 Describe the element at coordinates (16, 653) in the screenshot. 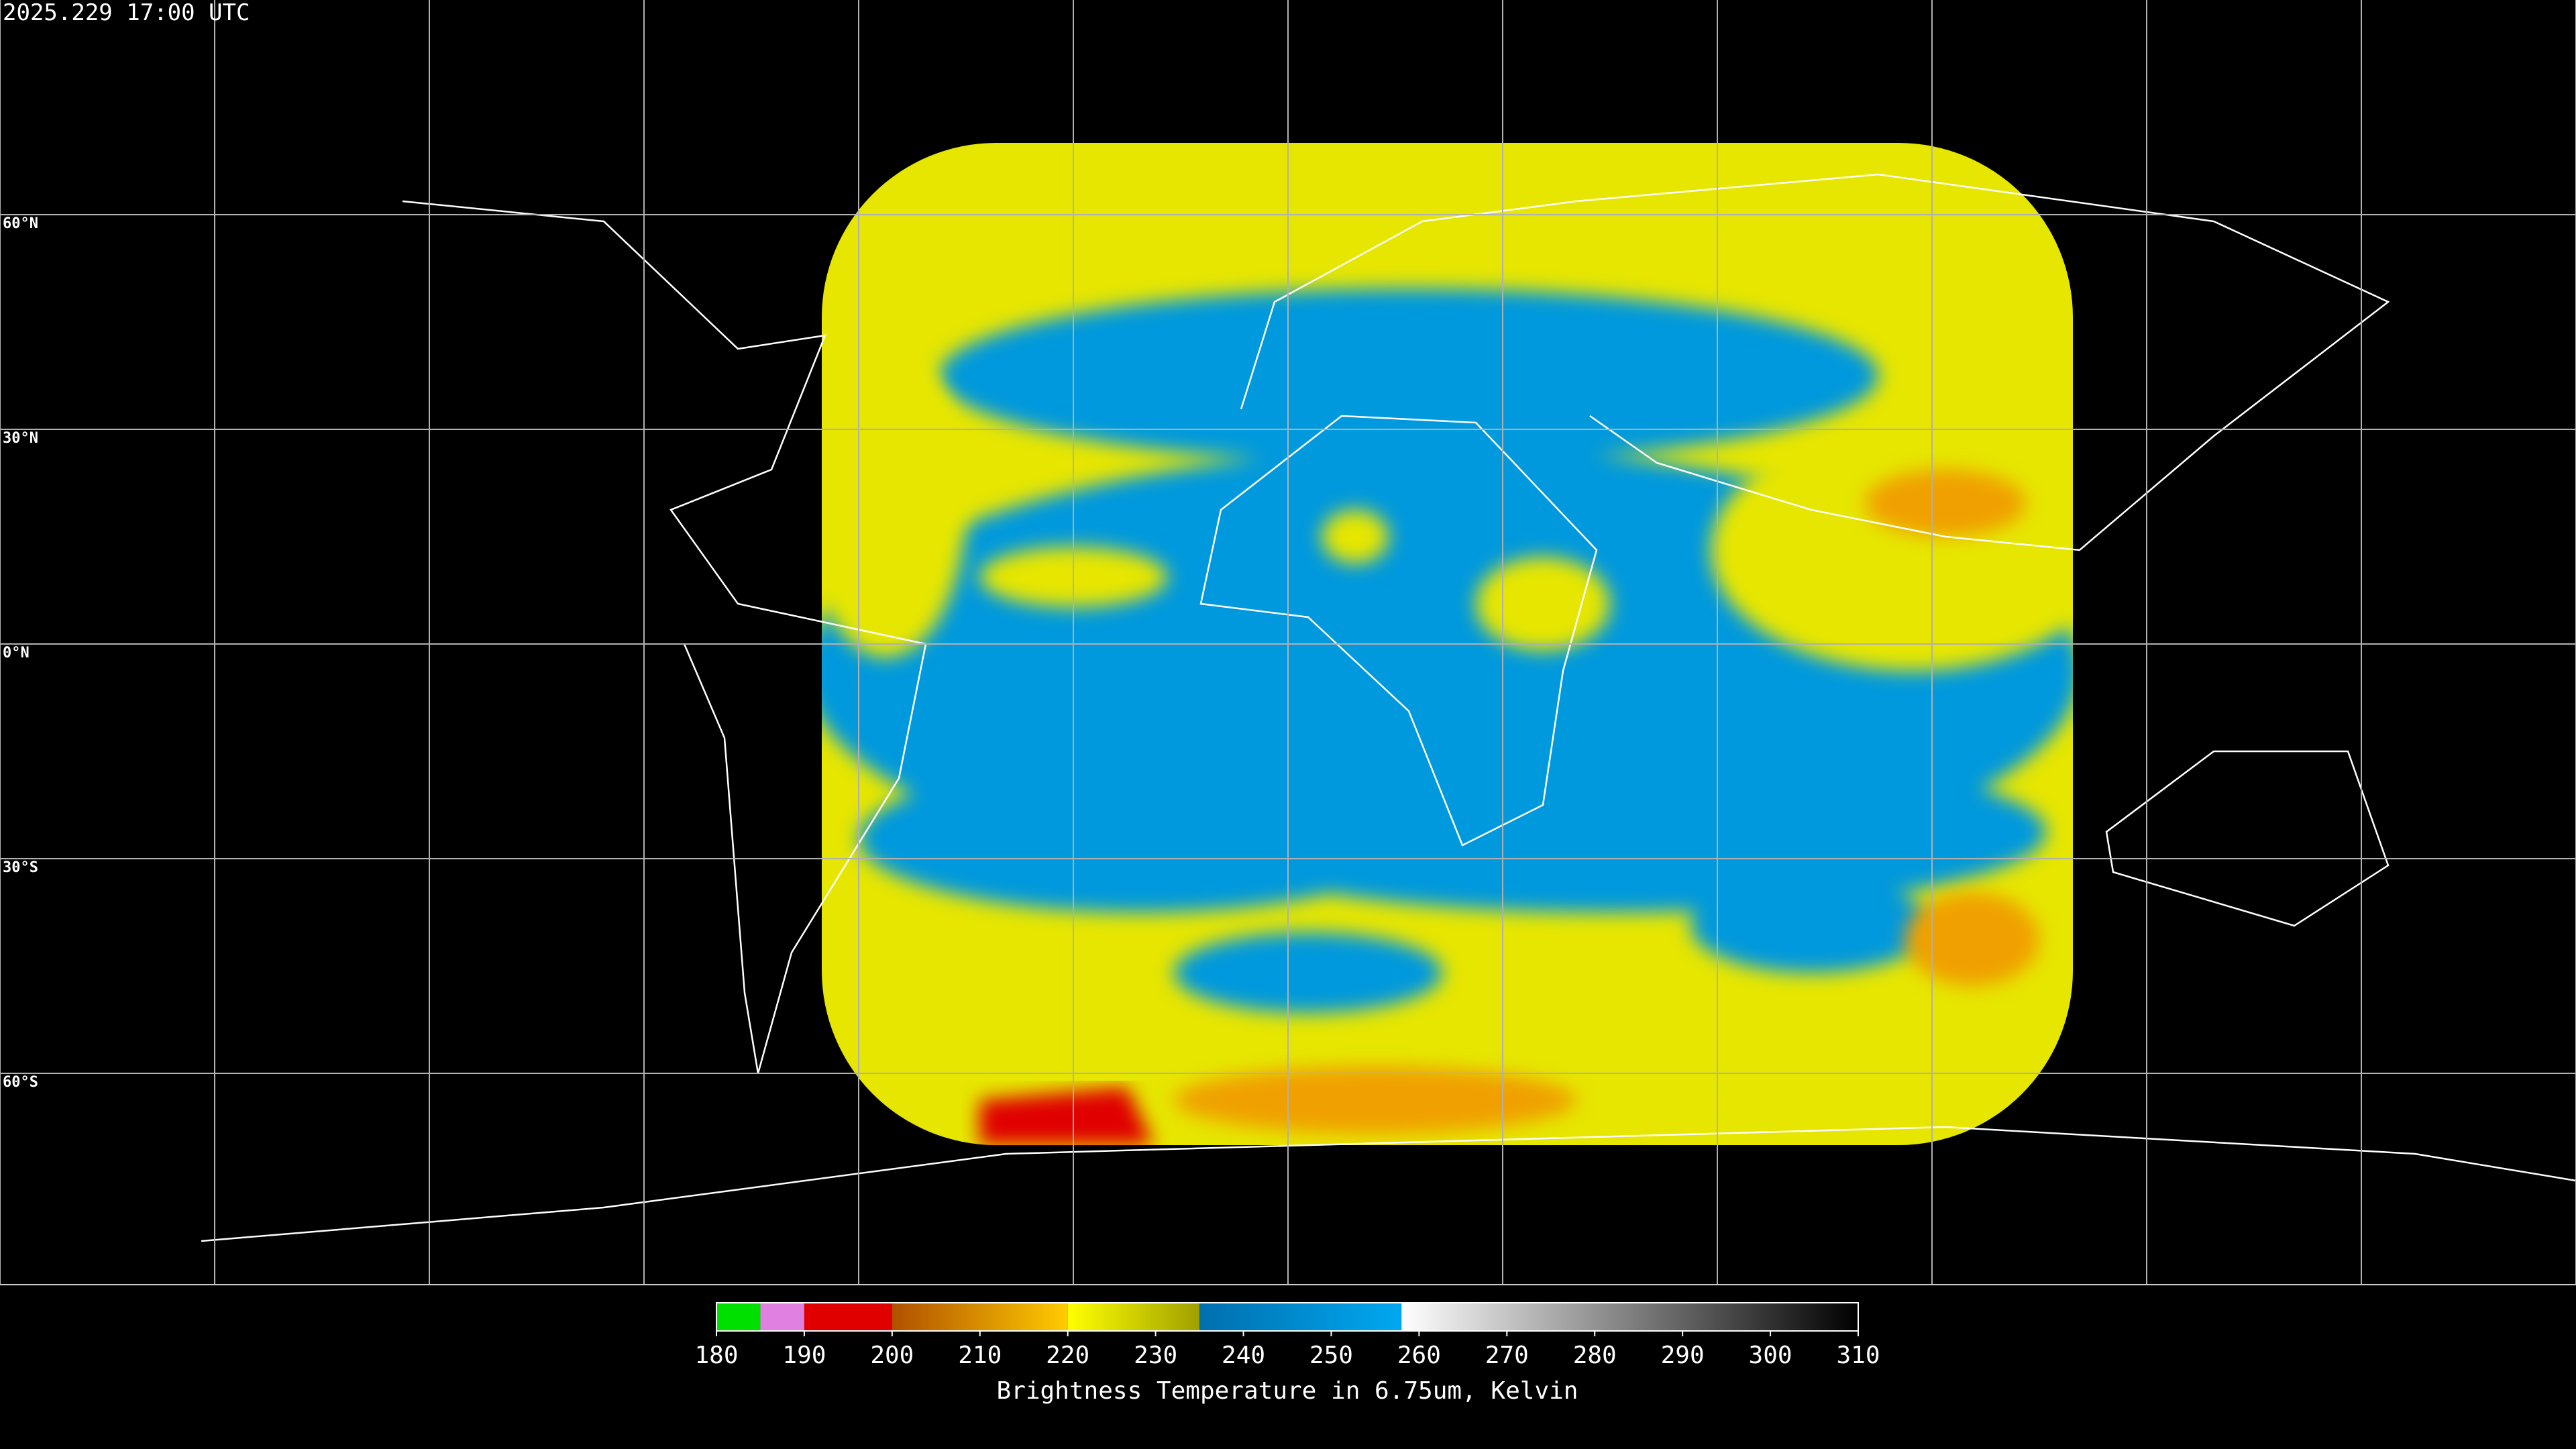

I see `lat-label: 0°N` at that location.